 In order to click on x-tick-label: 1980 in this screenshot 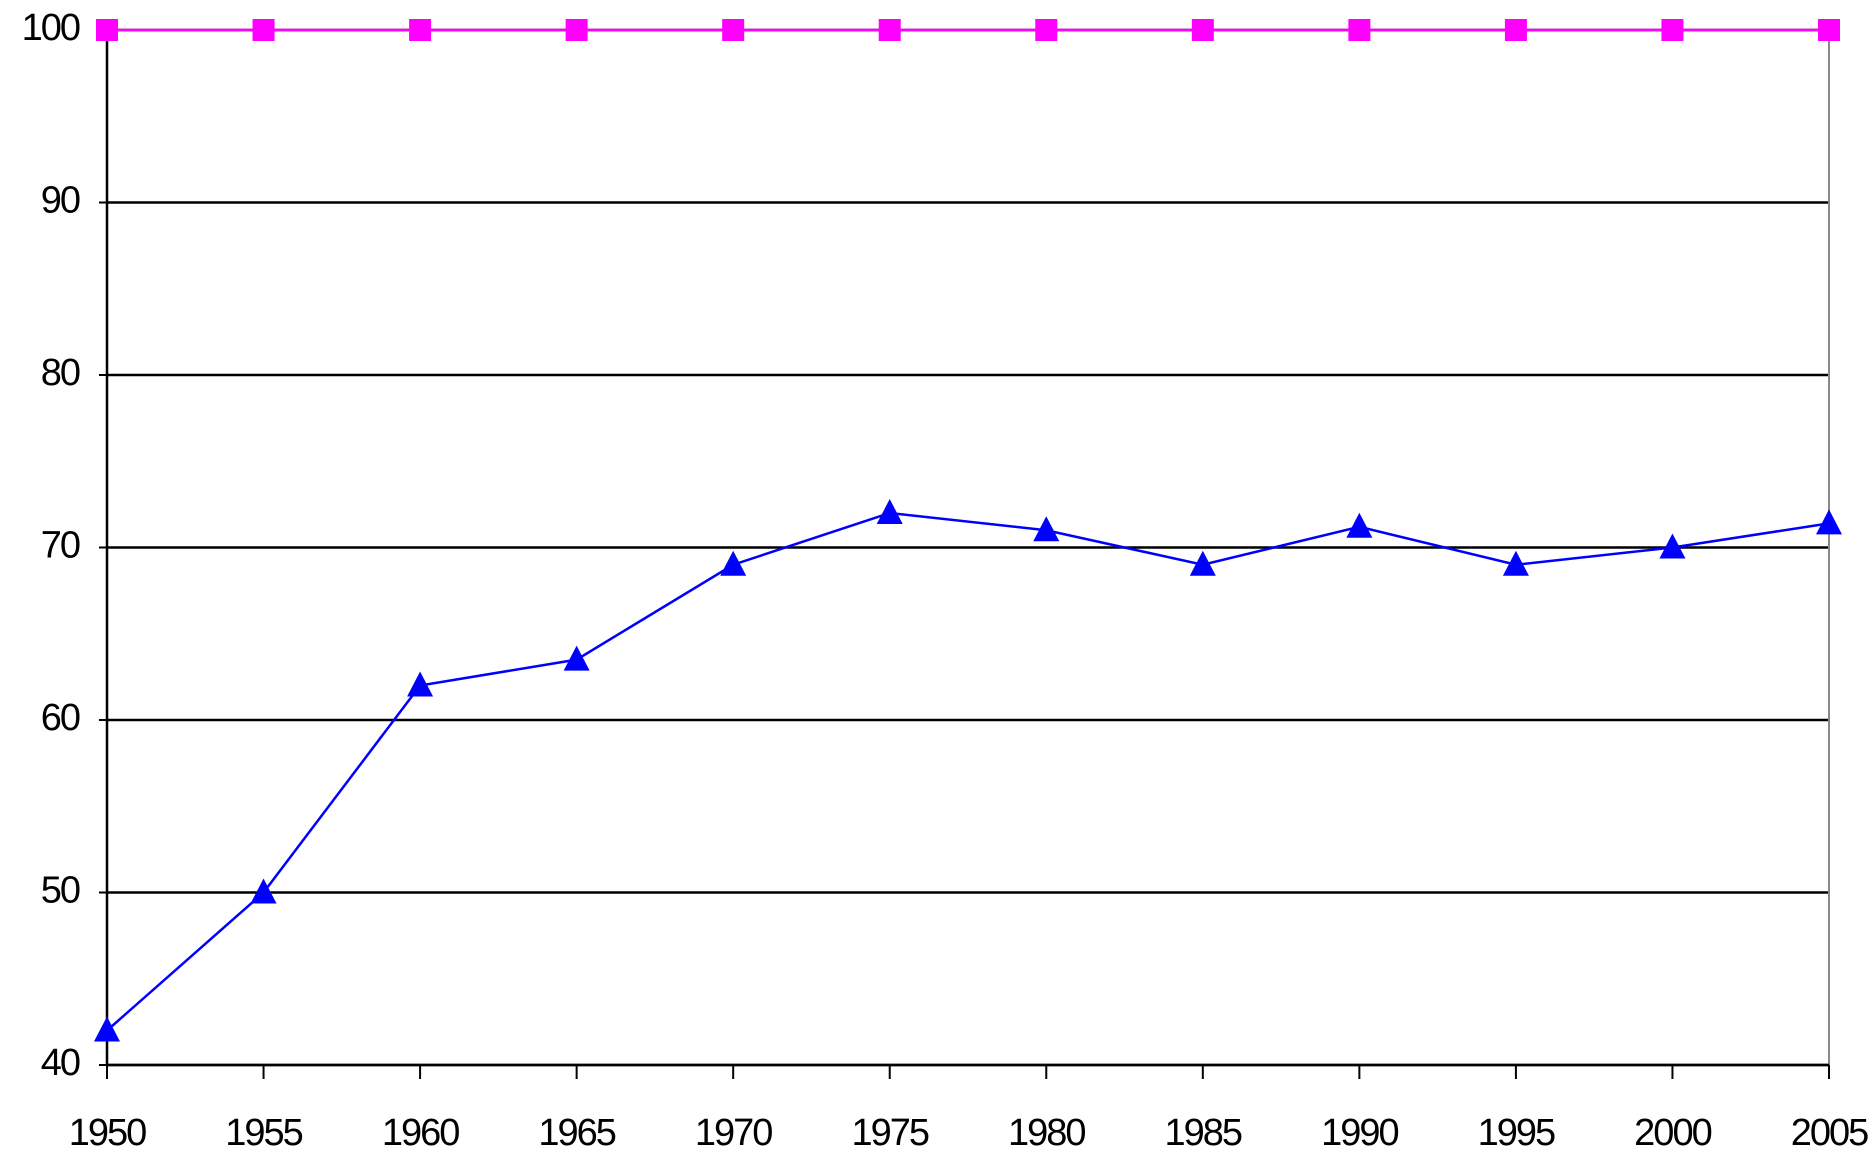, I will do `click(1046, 1133)`.